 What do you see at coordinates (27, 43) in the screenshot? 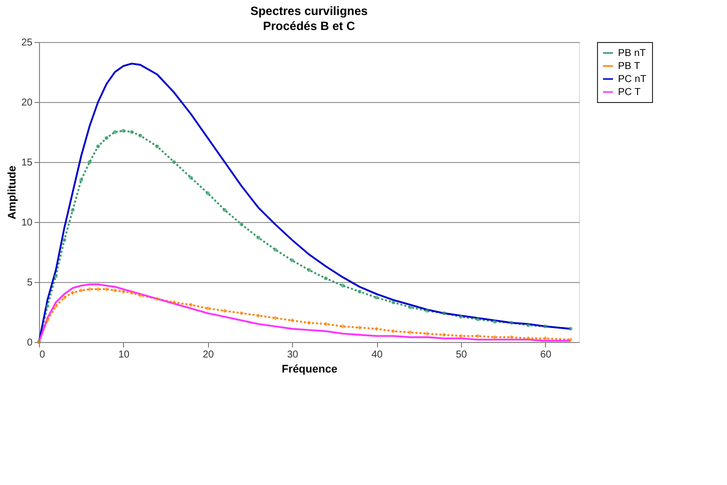
I see `y-tick-label: 25` at bounding box center [27, 43].